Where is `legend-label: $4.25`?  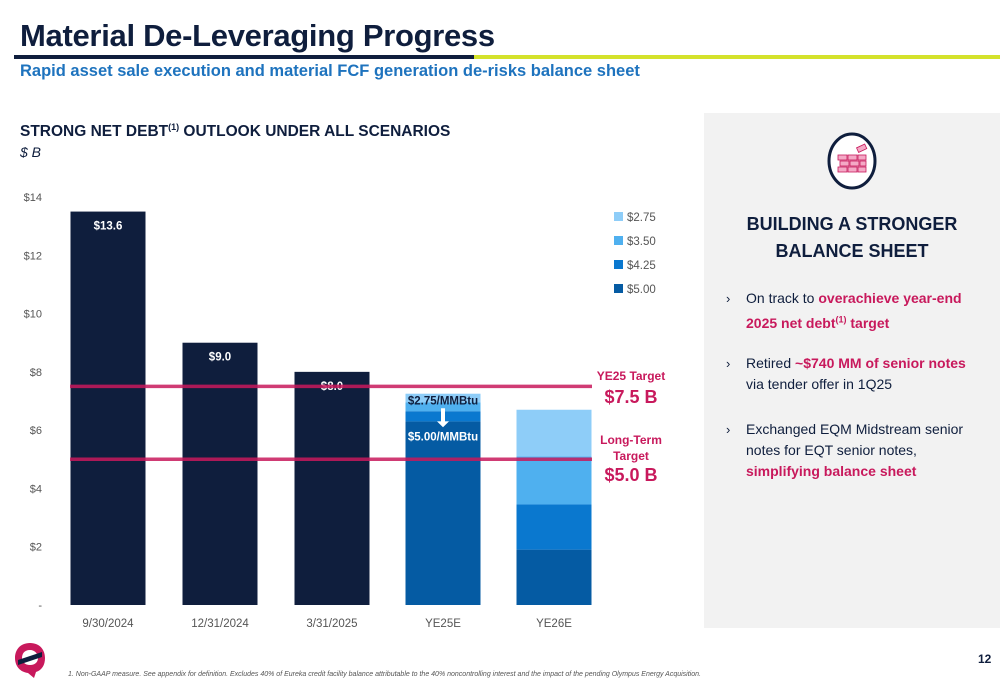
legend-label: $4.25 is located at coordinates (641, 266).